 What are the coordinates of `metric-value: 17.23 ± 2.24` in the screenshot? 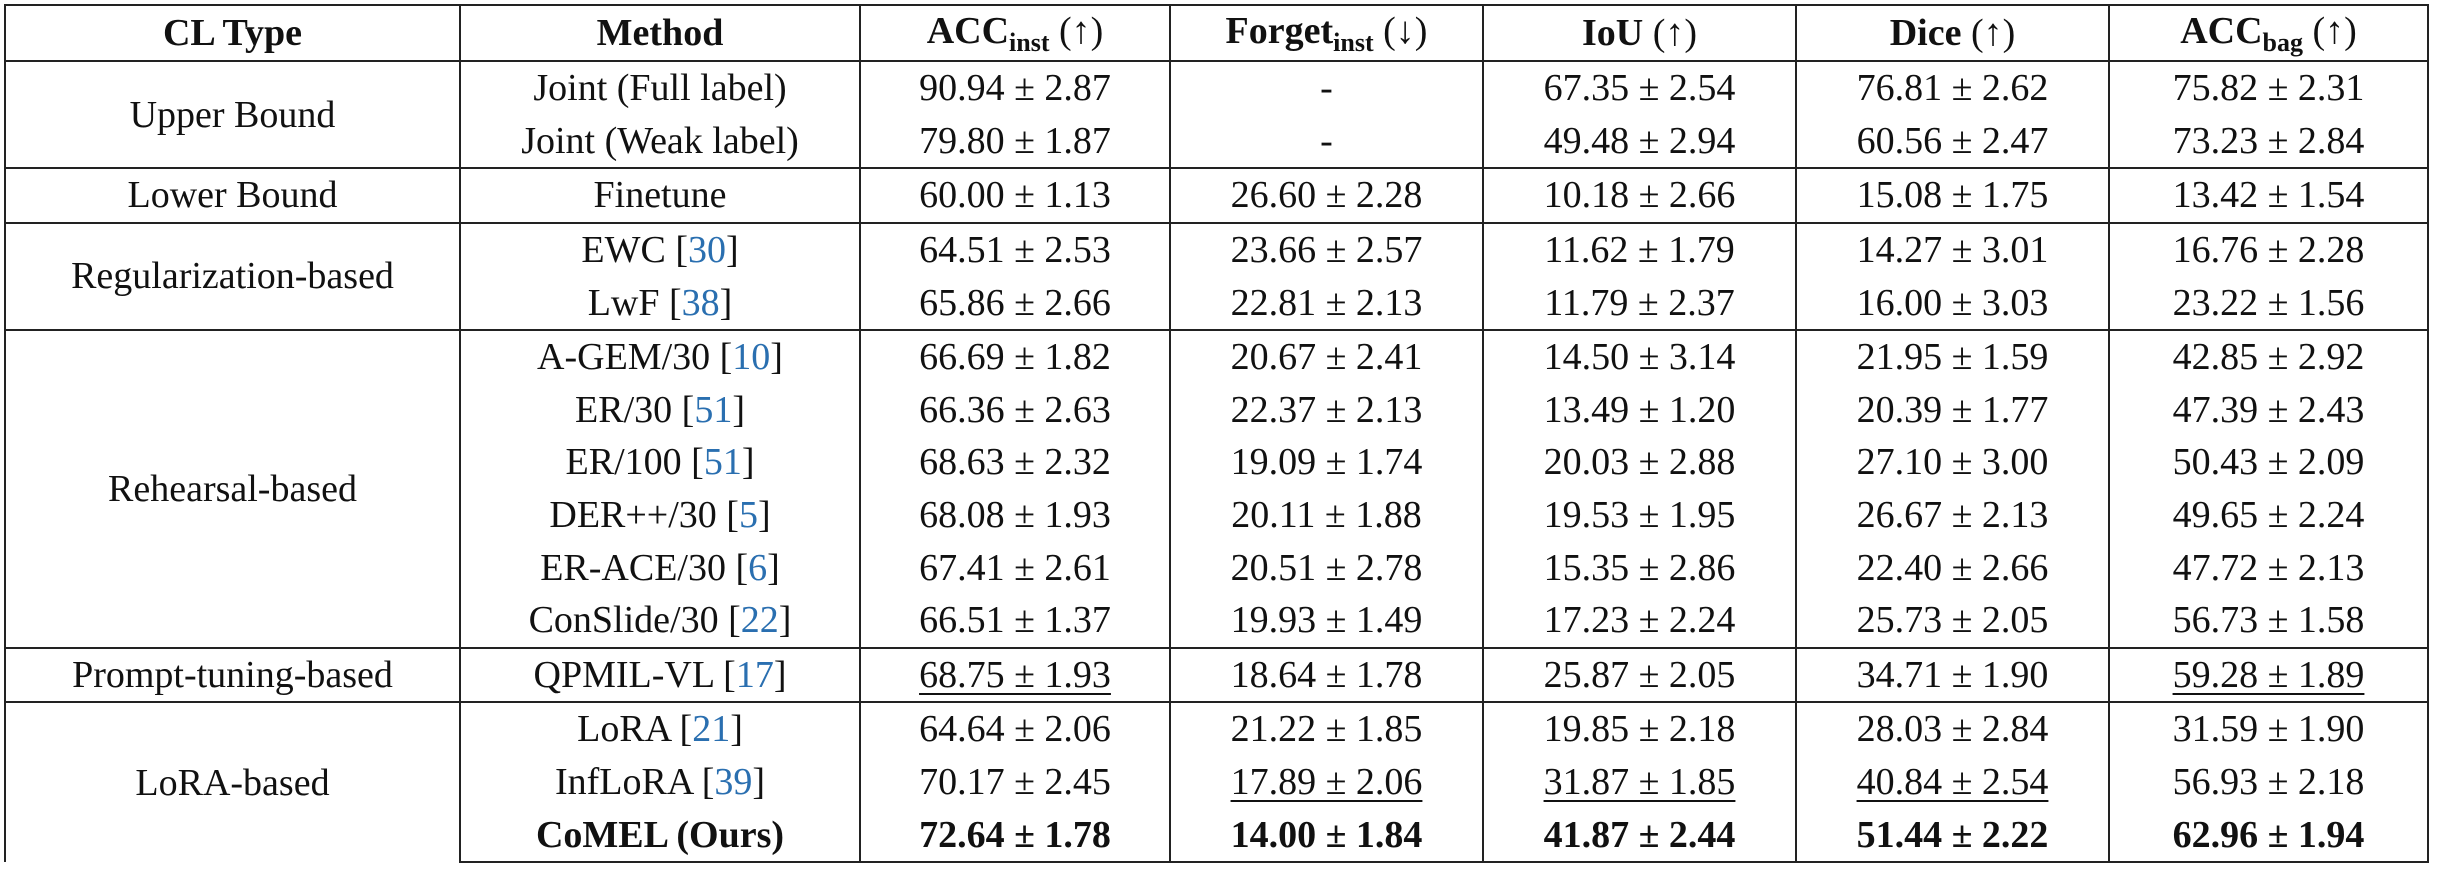 It's located at (1639, 620).